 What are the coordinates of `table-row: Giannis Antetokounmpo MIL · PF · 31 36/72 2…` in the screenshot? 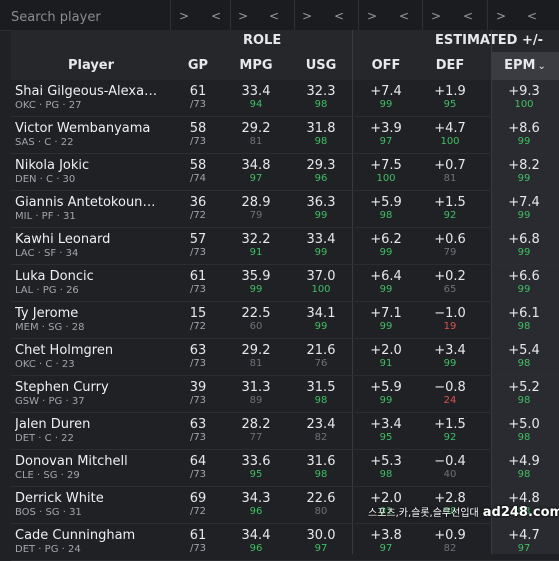 It's located at (285, 209).